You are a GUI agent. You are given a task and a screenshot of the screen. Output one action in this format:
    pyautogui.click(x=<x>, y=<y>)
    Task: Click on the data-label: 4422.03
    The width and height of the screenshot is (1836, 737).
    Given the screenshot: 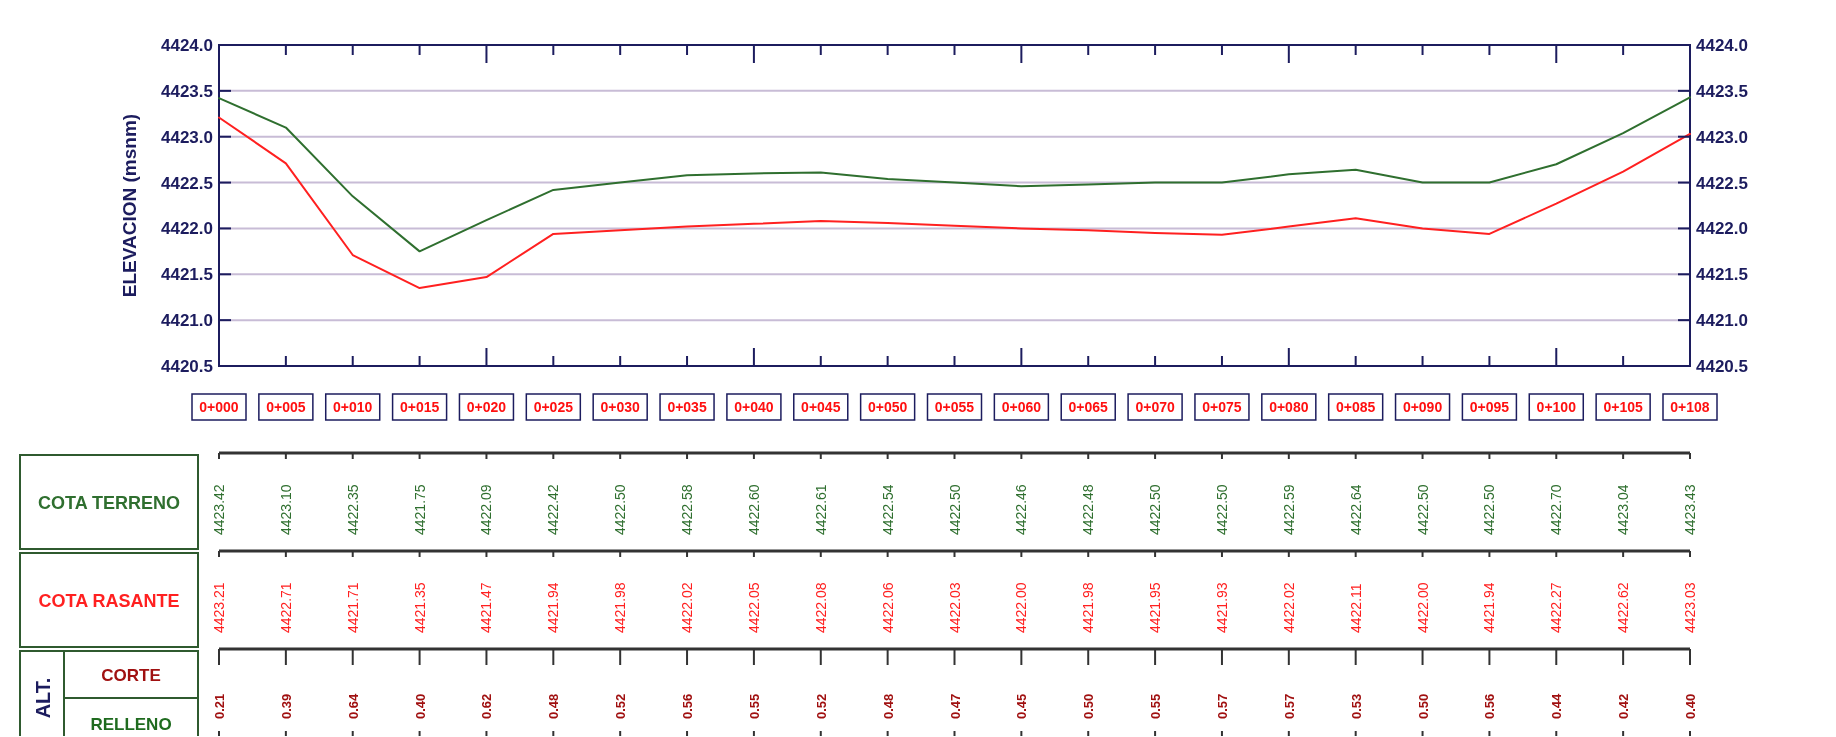 What is the action you would take?
    pyautogui.click(x=954, y=607)
    